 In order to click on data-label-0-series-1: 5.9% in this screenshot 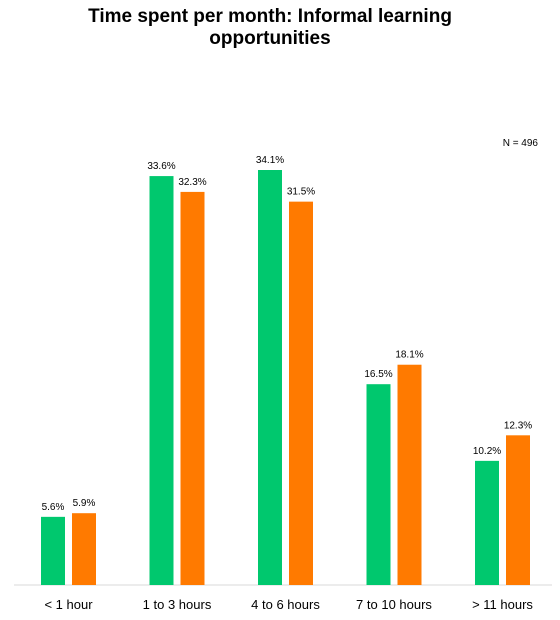, I will do `click(84, 503)`.